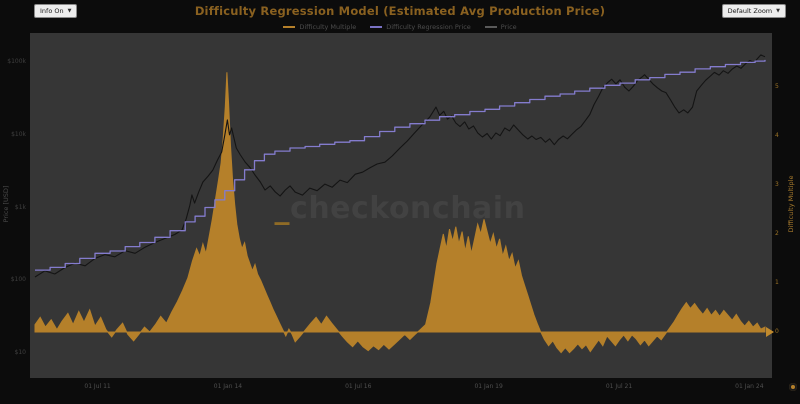 This screenshot has width=800, height=404. What do you see at coordinates (777, 184) in the screenshot?
I see `right-axis-tick-label: 3` at bounding box center [777, 184].